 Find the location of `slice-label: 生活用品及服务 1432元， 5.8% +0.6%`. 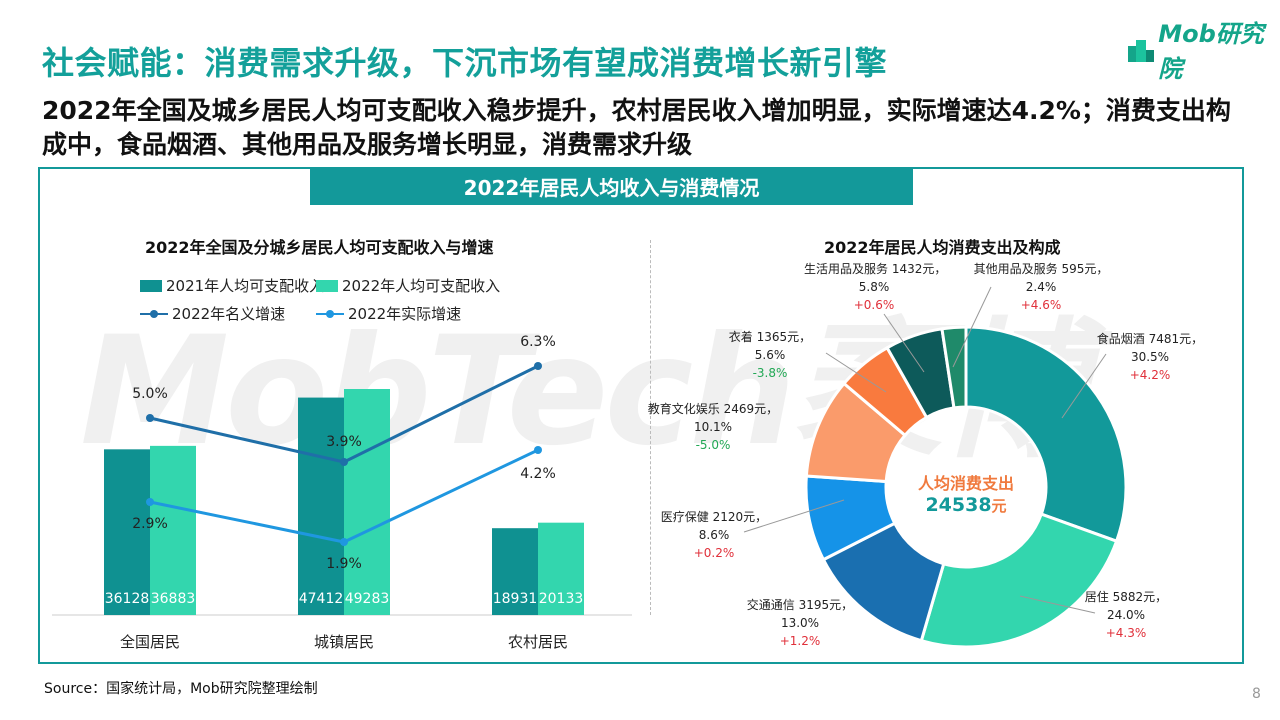

slice-label: 生活用品及服务 1432元， 5.8% +0.6% is located at coordinates (875, 287).